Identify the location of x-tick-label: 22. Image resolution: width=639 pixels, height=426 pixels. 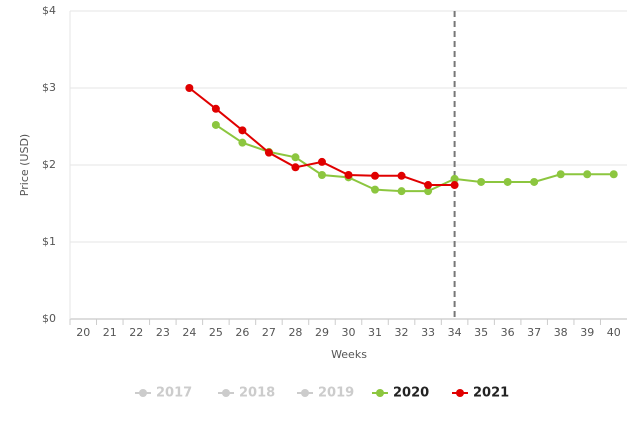
(136, 332).